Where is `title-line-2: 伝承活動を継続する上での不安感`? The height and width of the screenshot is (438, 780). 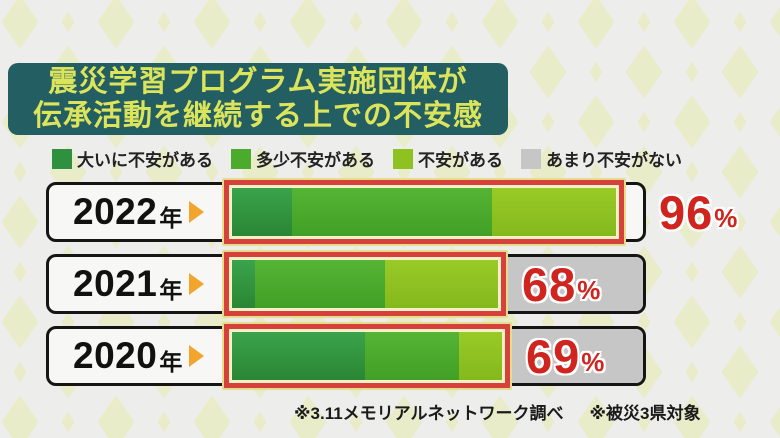 title-line-2: 伝承活動を継続する上での不安感 is located at coordinates (257, 116).